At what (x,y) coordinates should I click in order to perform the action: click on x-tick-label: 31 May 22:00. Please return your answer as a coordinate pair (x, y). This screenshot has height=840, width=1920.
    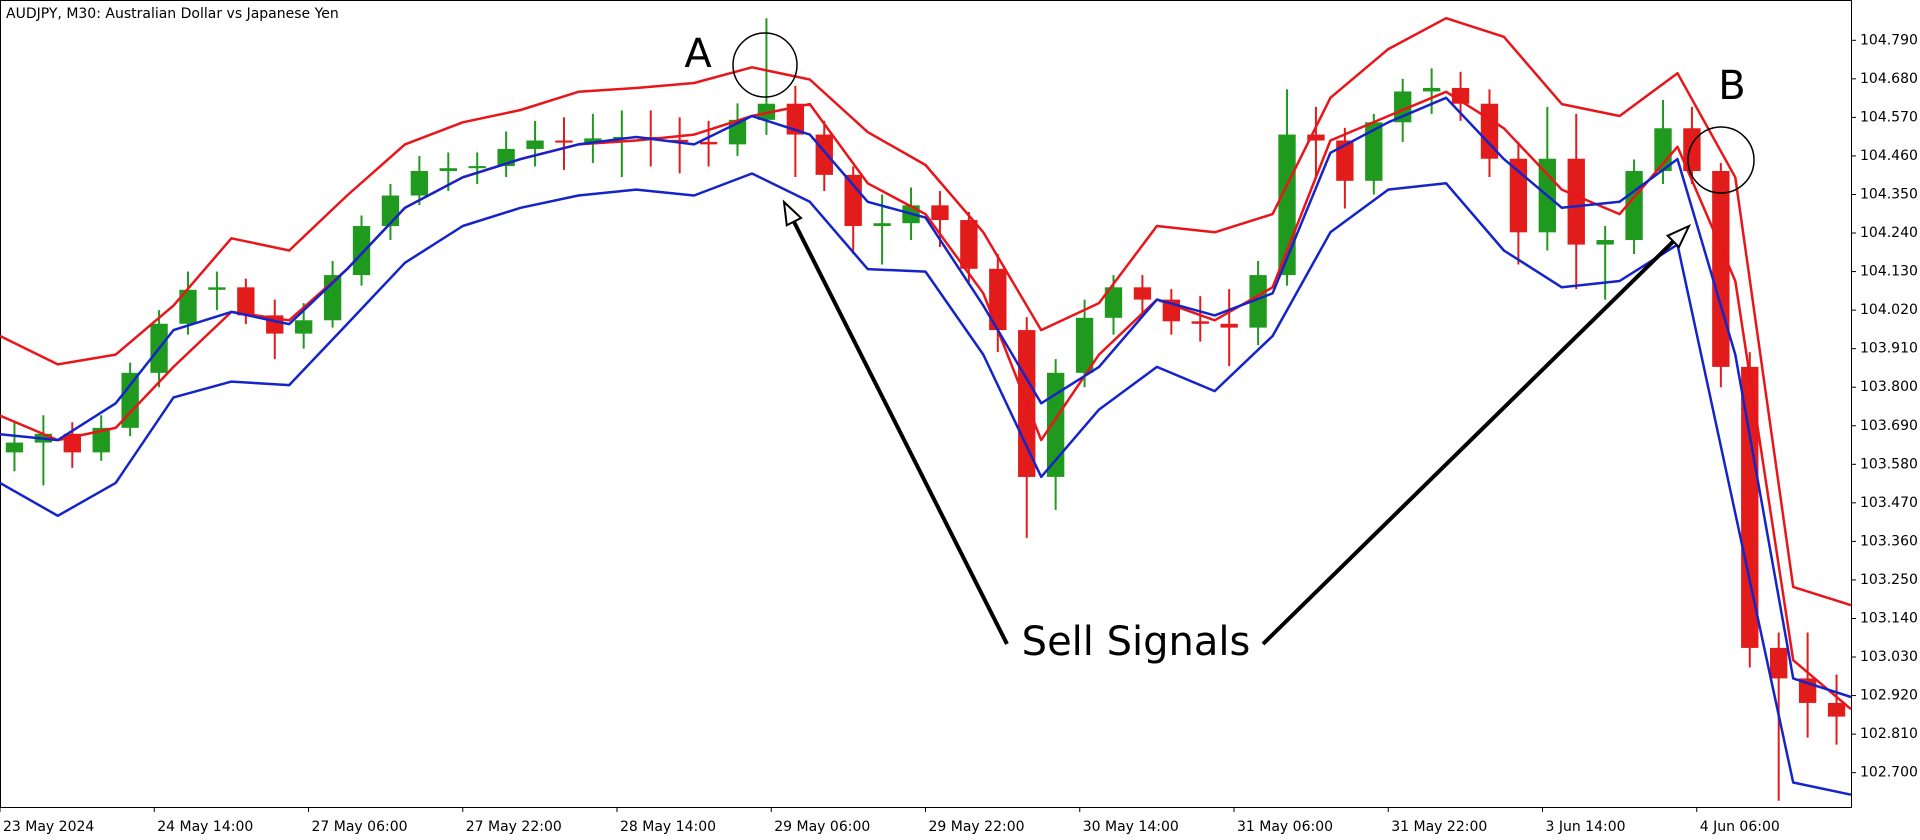
    Looking at the image, I should click on (1439, 827).